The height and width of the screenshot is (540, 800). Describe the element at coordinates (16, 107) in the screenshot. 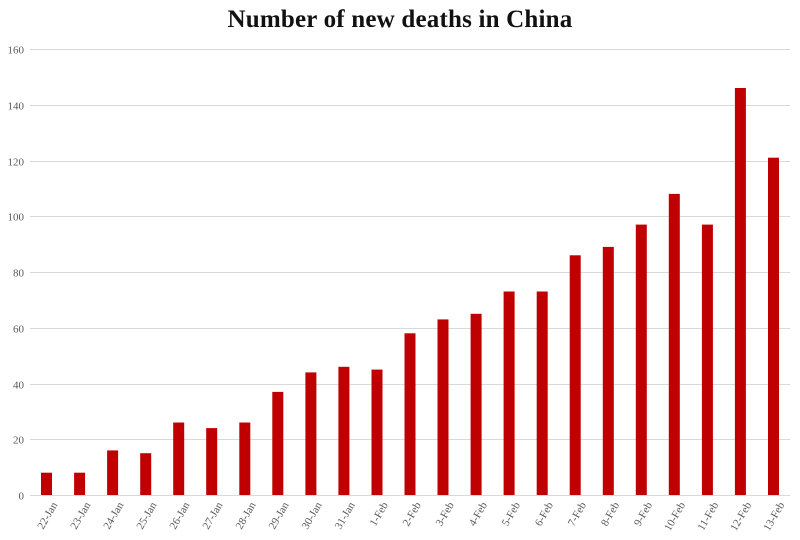

I see `y-tick-label: 140` at that location.